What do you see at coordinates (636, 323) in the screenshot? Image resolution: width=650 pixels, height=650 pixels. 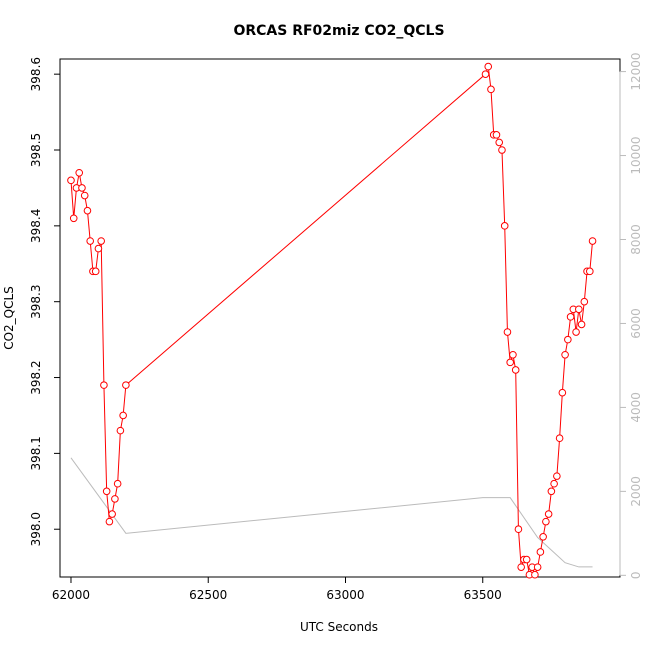 I see `y2-tick-label: 6000` at bounding box center [636, 323].